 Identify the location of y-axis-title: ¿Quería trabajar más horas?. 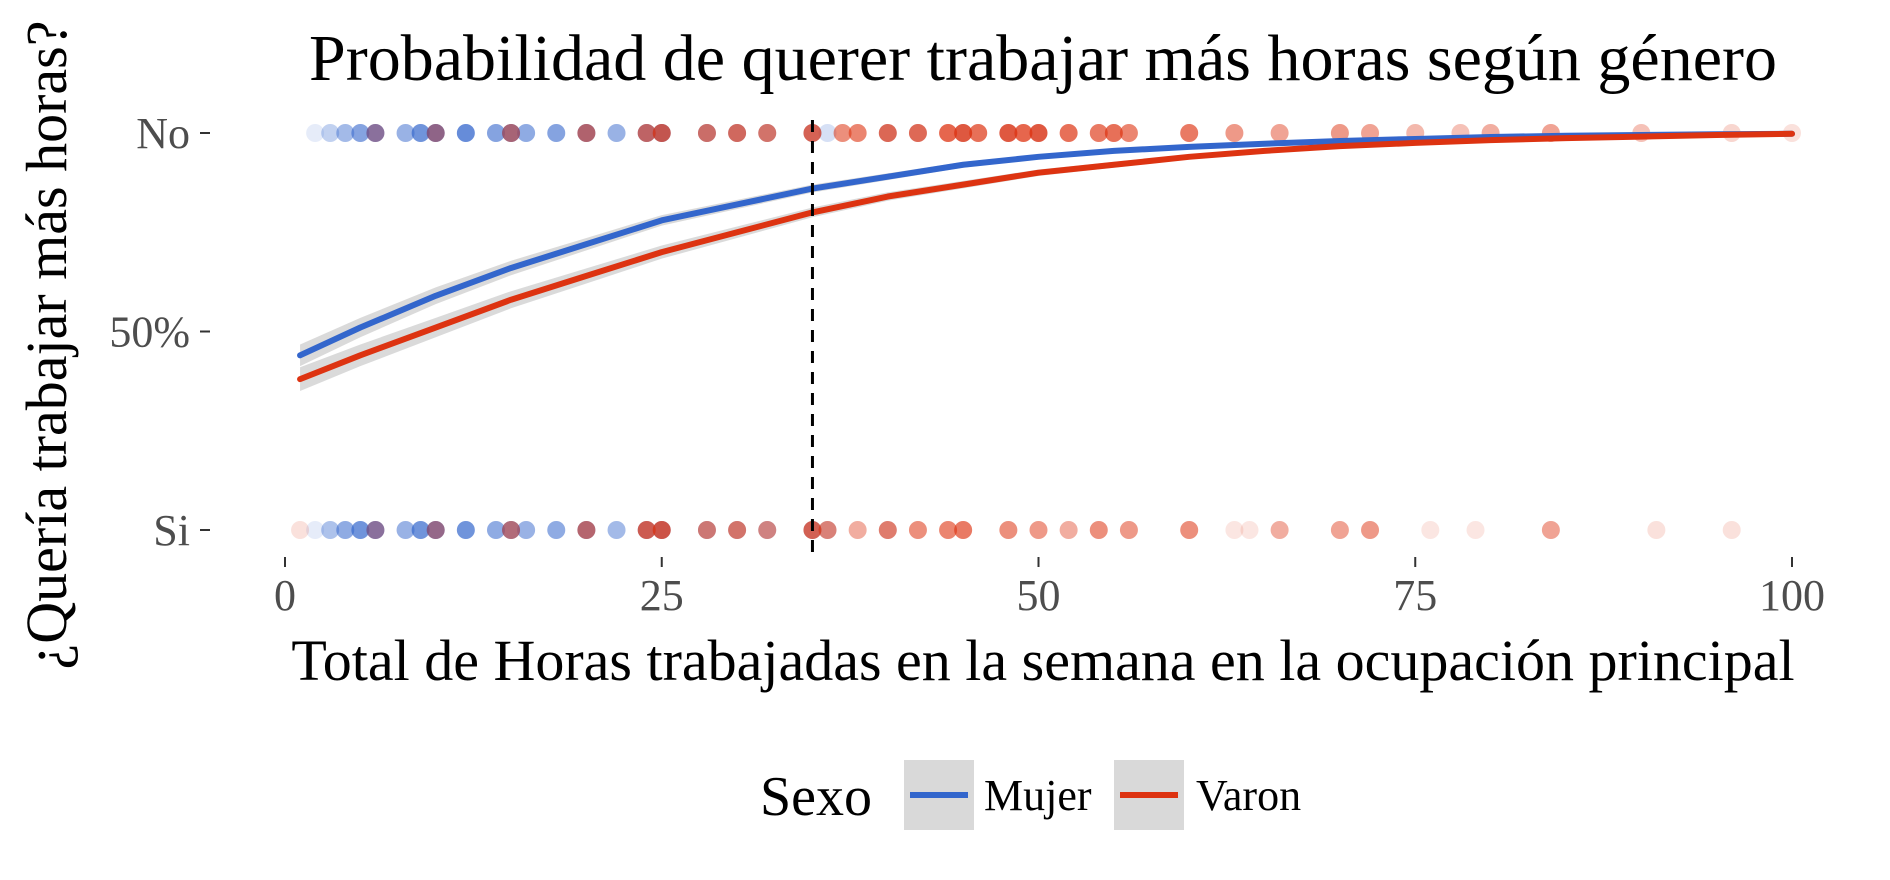
(46, 345).